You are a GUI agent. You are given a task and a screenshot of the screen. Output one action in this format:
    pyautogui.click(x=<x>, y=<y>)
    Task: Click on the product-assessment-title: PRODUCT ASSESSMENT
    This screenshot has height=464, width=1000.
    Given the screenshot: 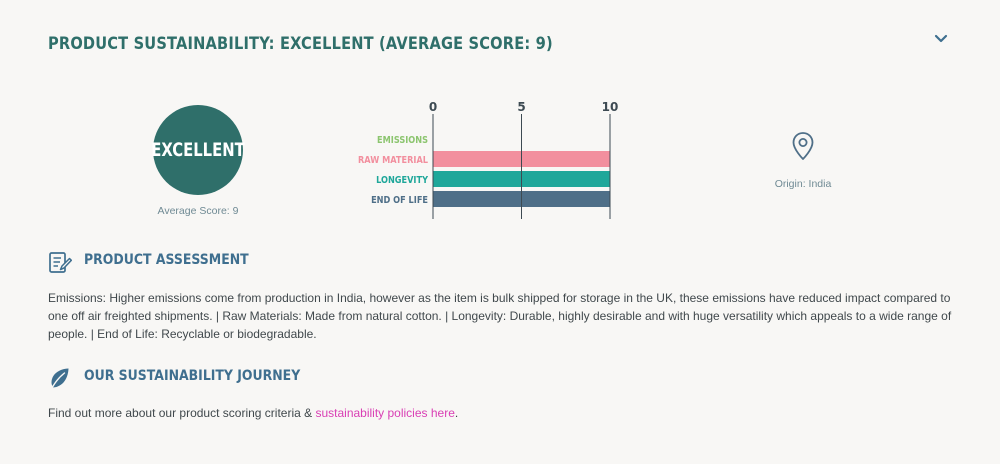 What is the action you would take?
    pyautogui.click(x=166, y=260)
    